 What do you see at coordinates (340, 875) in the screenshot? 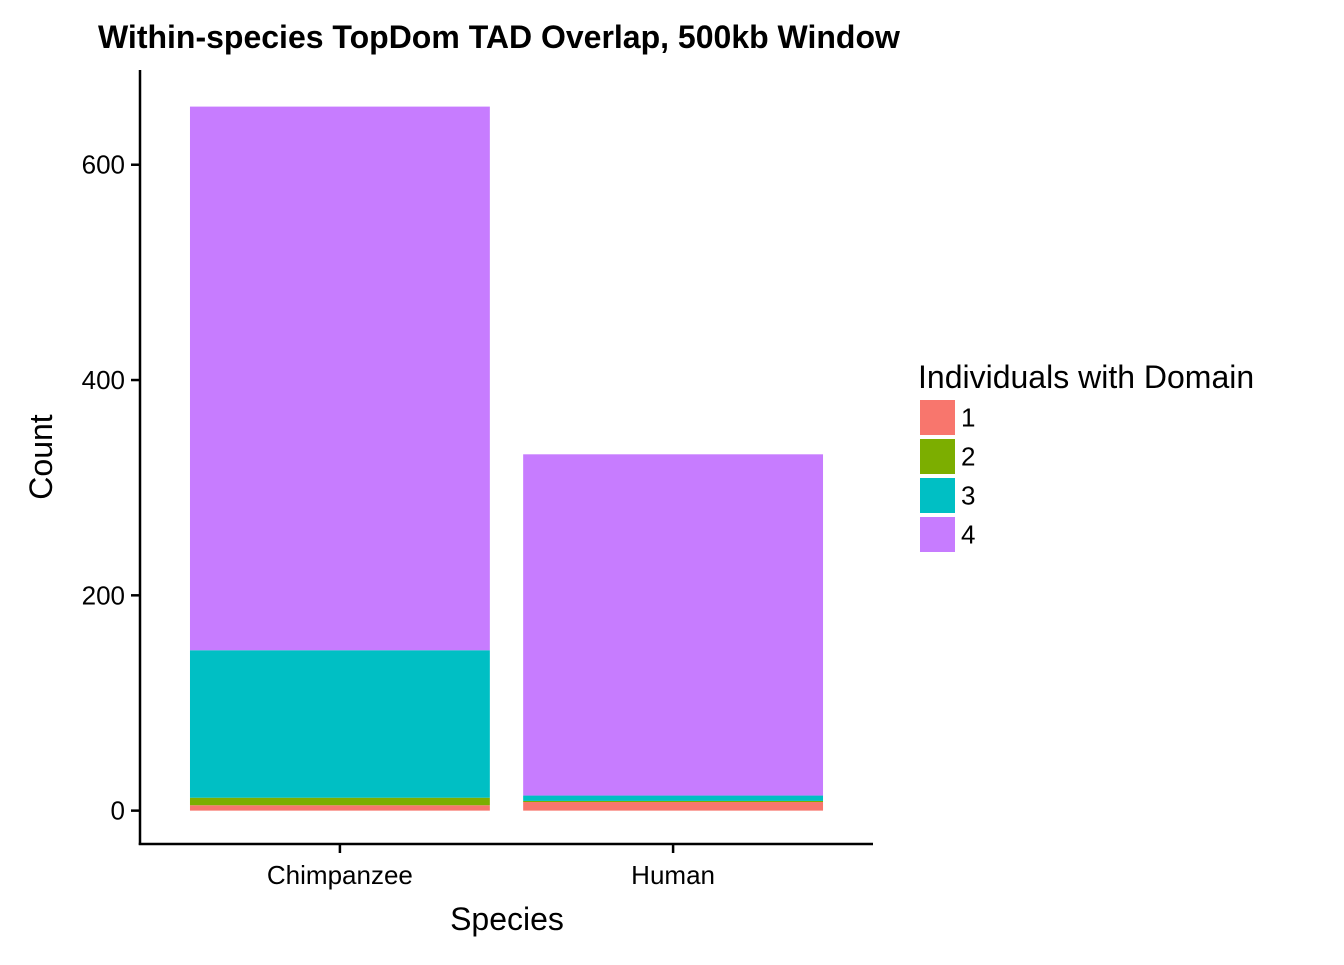
I see `x-tick-label-chimpanzee: Chimpanzee` at bounding box center [340, 875].